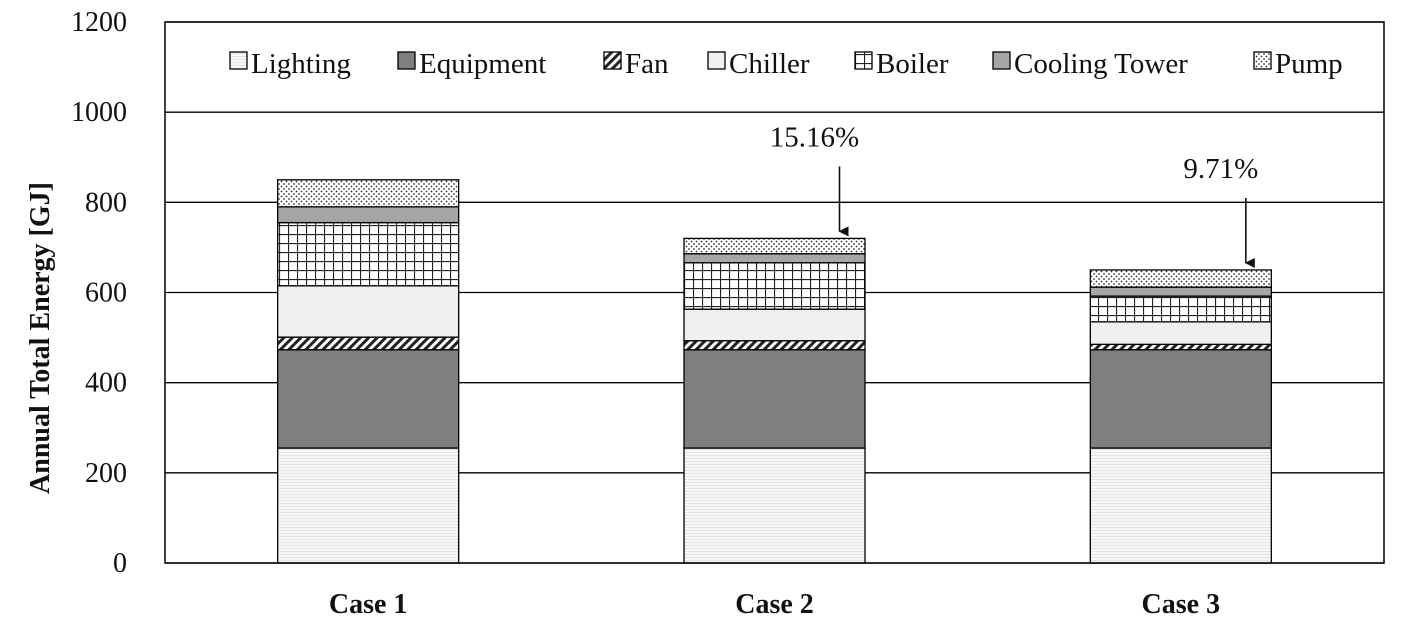 The image size is (1401, 628). Describe the element at coordinates (106, 473) in the screenshot. I see `y-tick-label: 200` at that location.